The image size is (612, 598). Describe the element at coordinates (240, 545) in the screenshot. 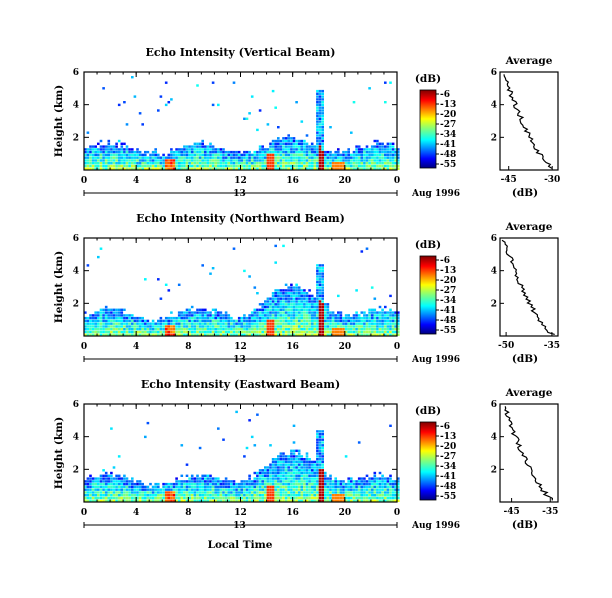

I see `x-axis-title: Local Time` at that location.